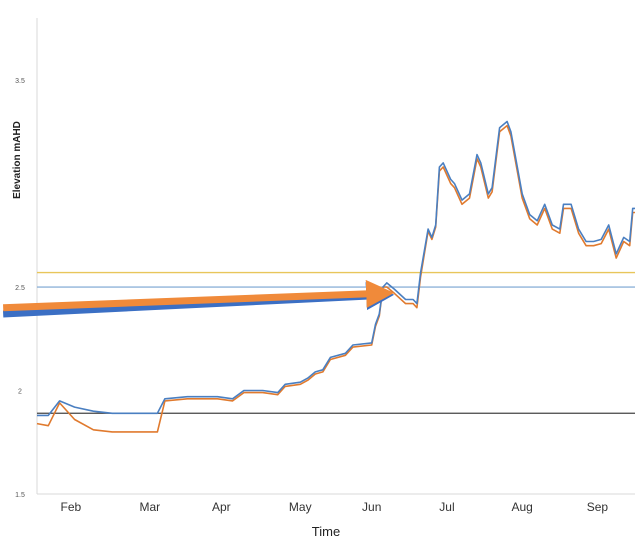 This screenshot has height=540, width=635. I want to click on x-tick-label: Jun, so click(371, 507).